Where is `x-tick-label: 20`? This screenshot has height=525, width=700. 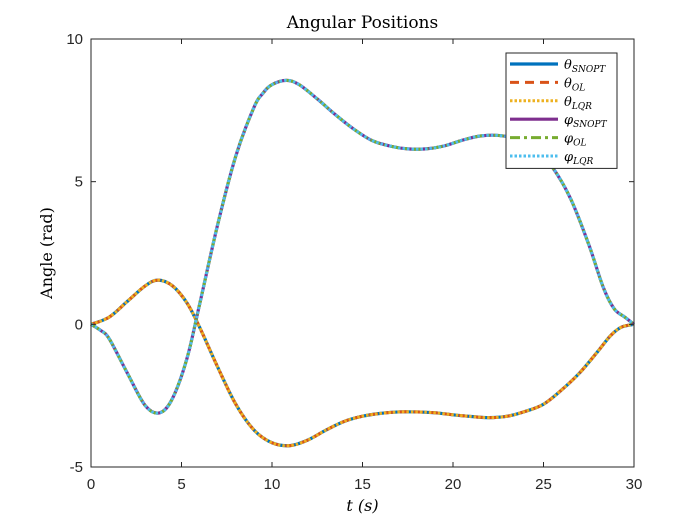 x-tick-label: 20 is located at coordinates (453, 484).